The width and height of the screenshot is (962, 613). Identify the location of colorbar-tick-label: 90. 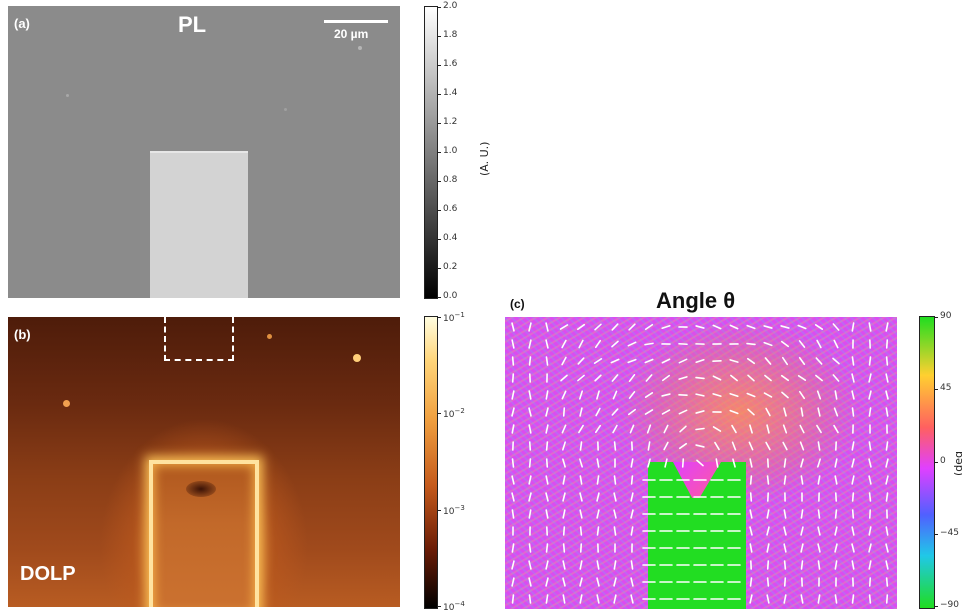
(946, 316).